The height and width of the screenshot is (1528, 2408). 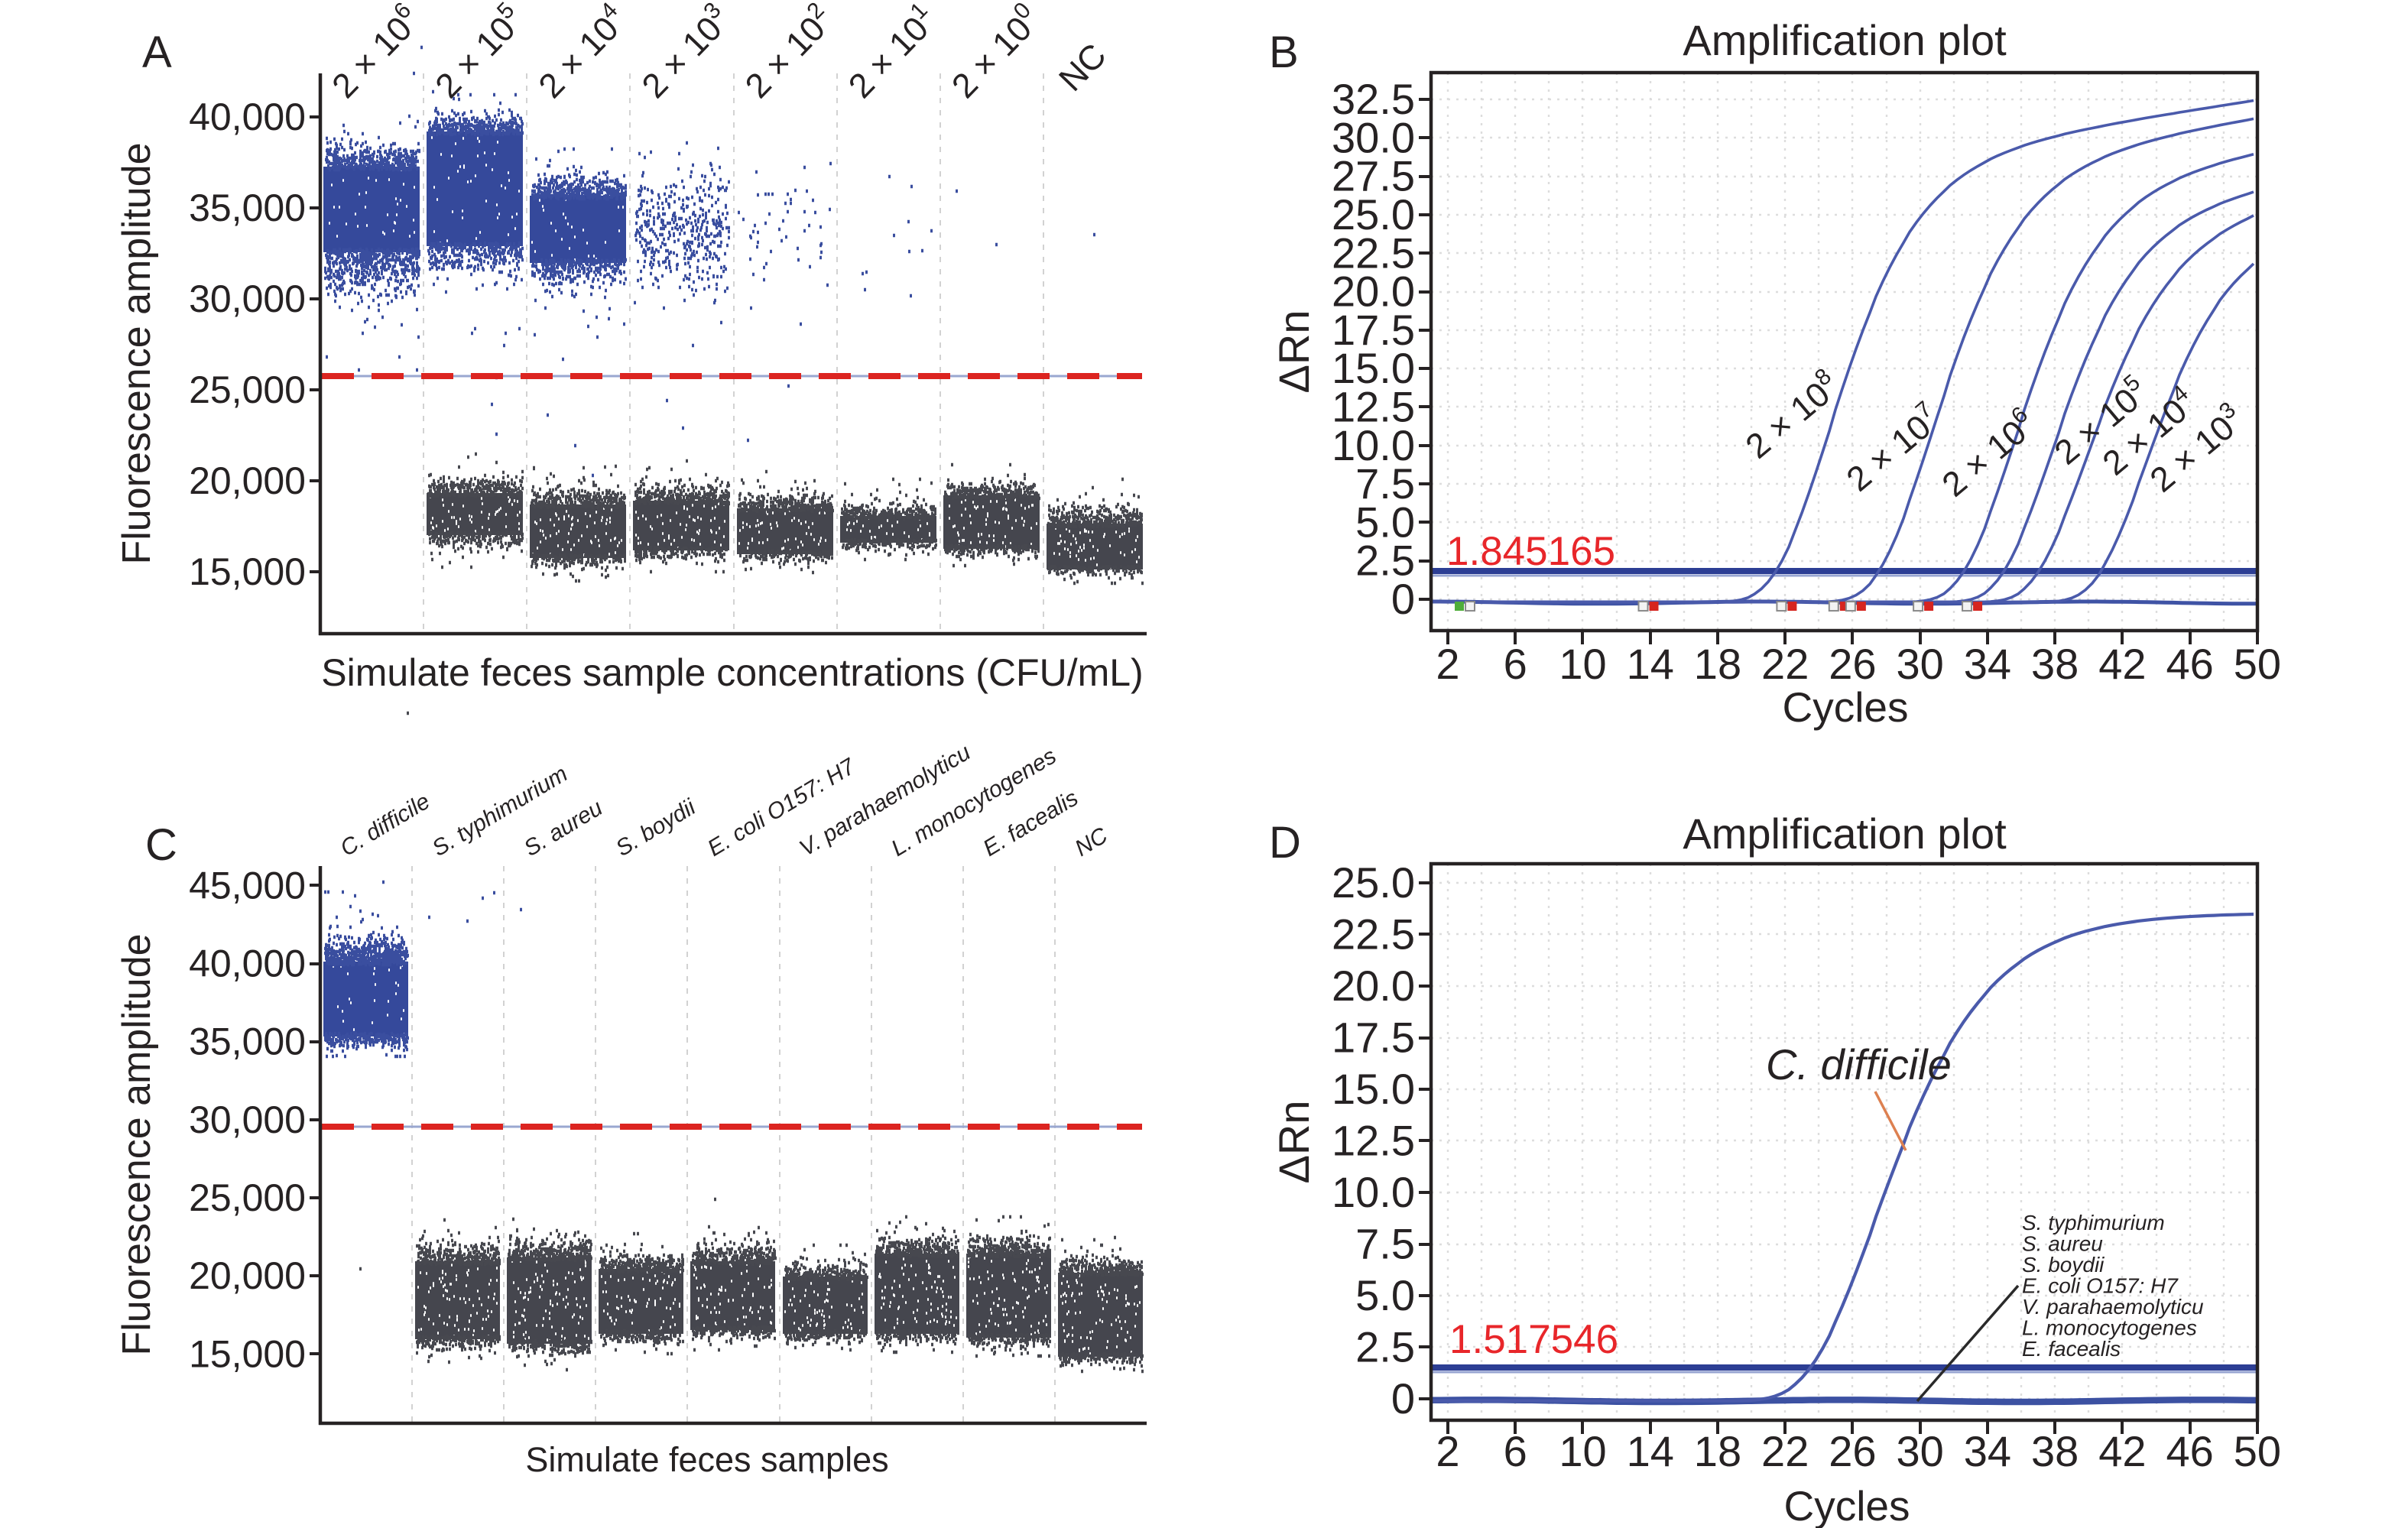 What do you see at coordinates (995, 52) in the screenshot?
I see `svg-text: 2 × 100` at bounding box center [995, 52].